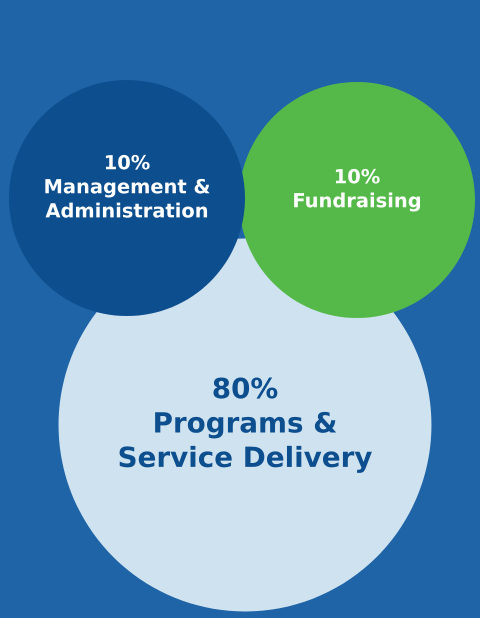  What do you see at coordinates (246, 442) in the screenshot?
I see `category-label: Programs & Service Delivery` at bounding box center [246, 442].